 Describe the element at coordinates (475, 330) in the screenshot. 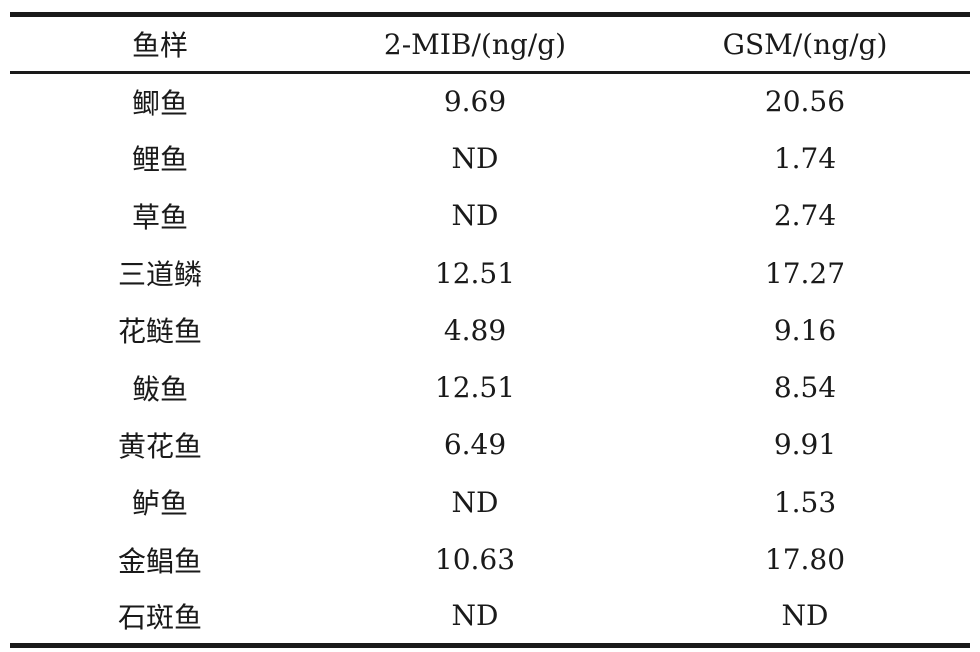

I see `cell-2mib: 4.89` at that location.